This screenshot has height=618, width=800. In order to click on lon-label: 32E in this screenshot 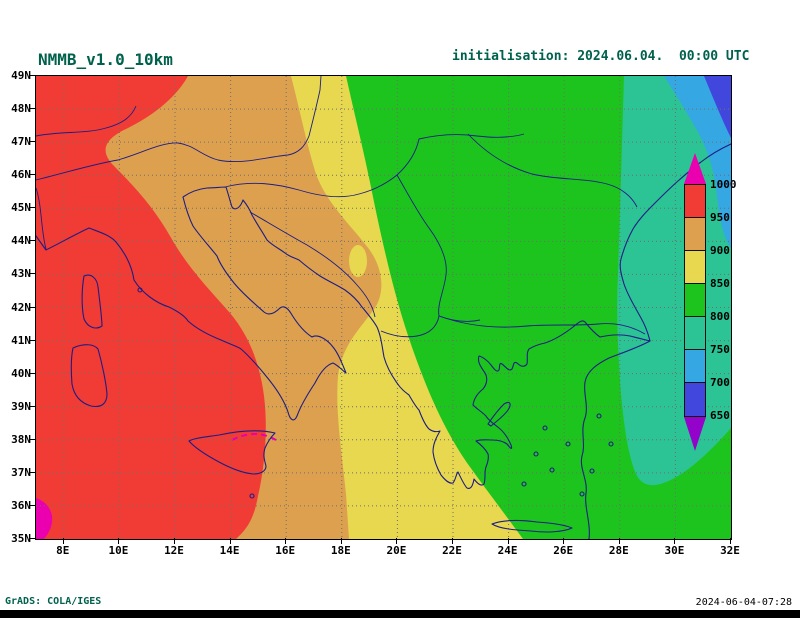, I will do `click(730, 550)`.